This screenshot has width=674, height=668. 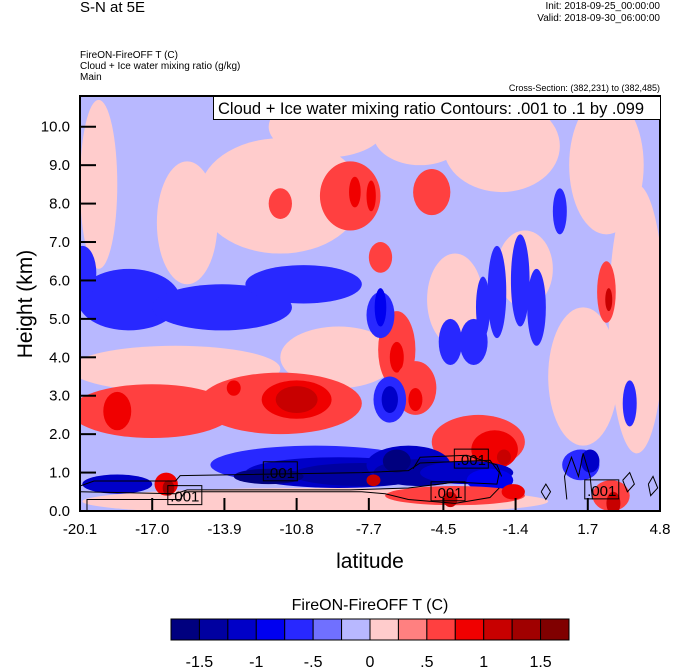 I want to click on x-tick-label: -10.8, so click(x=297, y=529).